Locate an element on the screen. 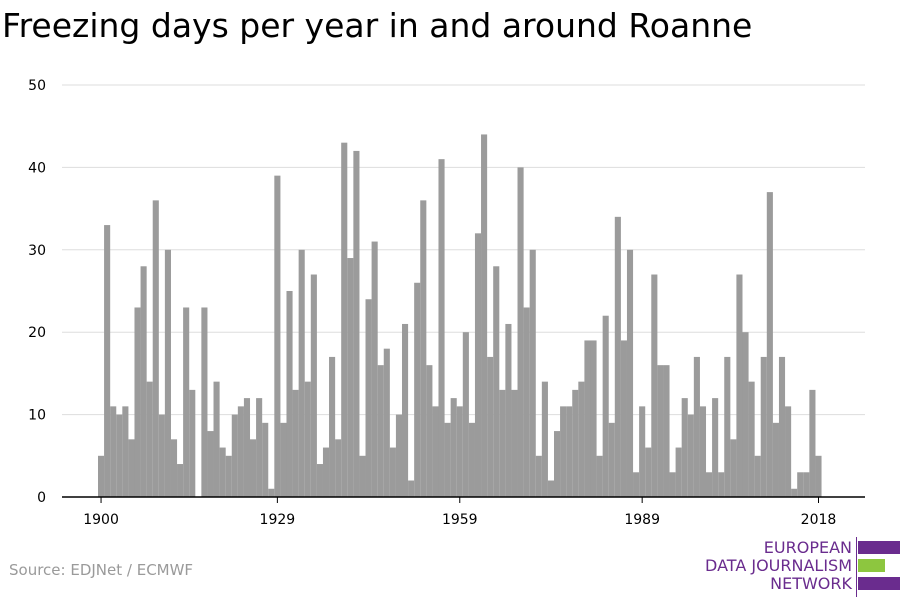 Image resolution: width=900 pixels, height=600 pixels. bar-2010 is located at coordinates (769, 344).